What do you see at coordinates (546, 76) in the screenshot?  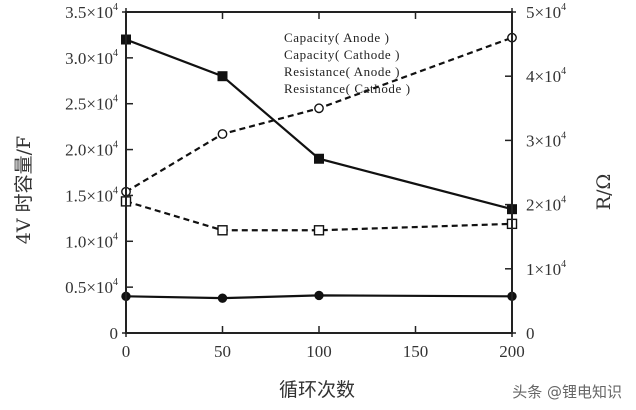 I see `y-right-tick-label: 4×10⁴` at bounding box center [546, 76].